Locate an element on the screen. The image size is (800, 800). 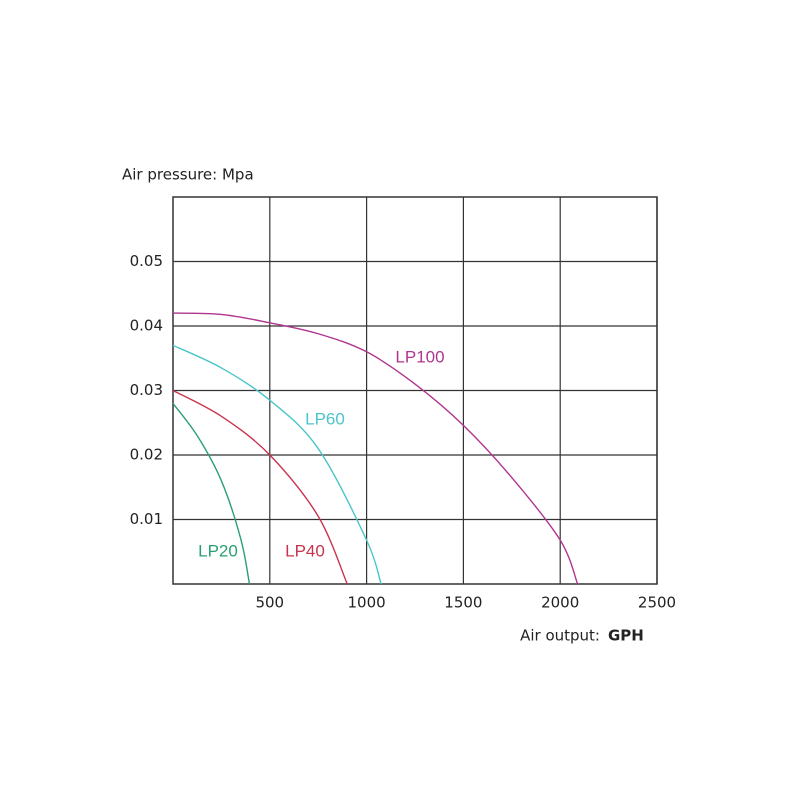
y-tick-label: 0.03 is located at coordinates (146, 390).